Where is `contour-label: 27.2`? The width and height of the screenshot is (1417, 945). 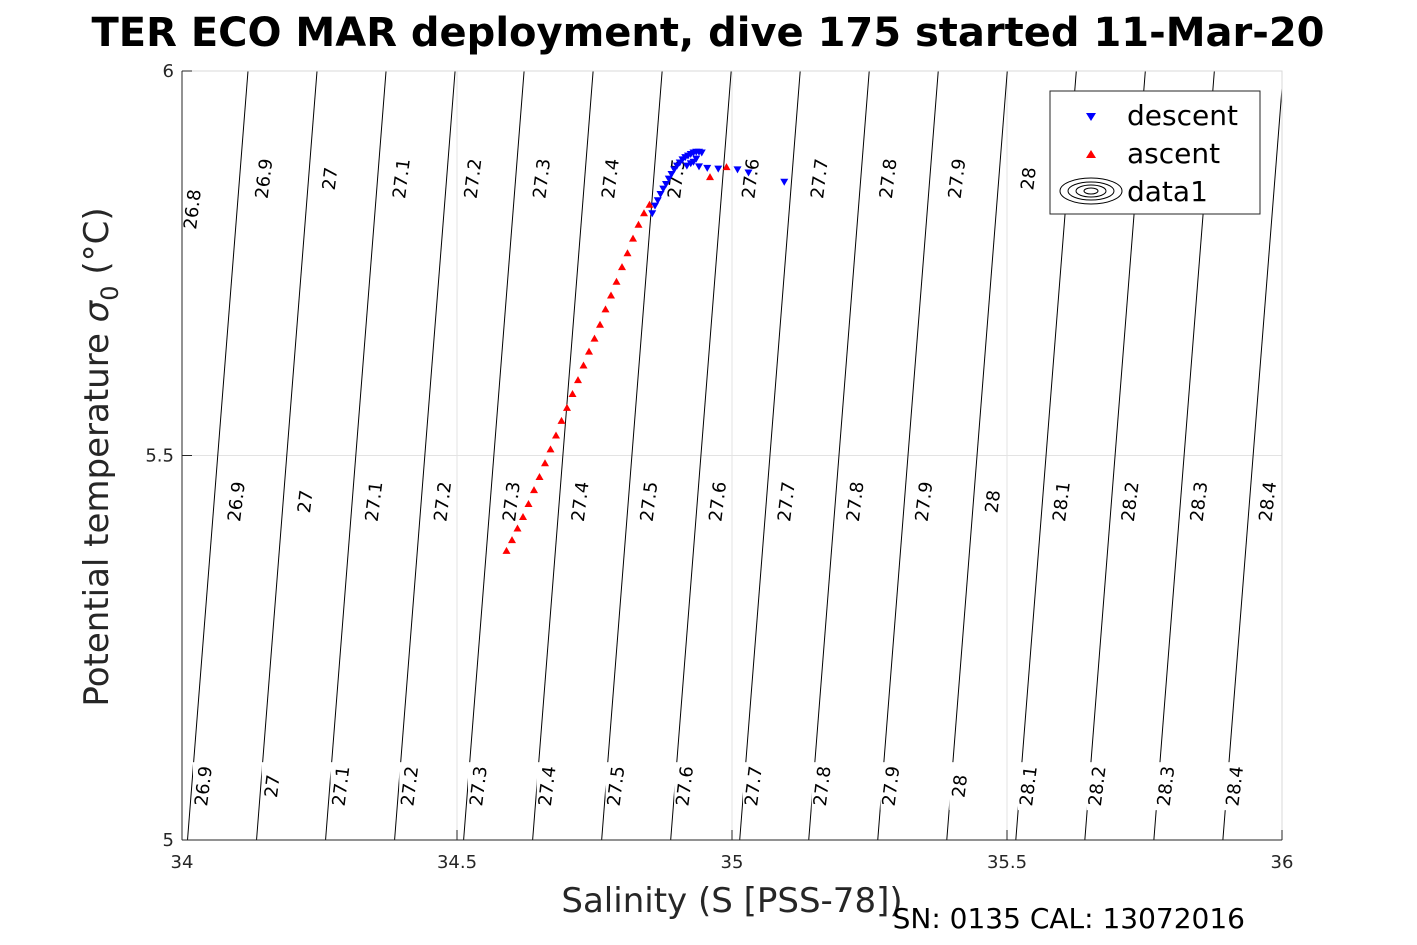
contour-label: 27.2 is located at coordinates (474, 178).